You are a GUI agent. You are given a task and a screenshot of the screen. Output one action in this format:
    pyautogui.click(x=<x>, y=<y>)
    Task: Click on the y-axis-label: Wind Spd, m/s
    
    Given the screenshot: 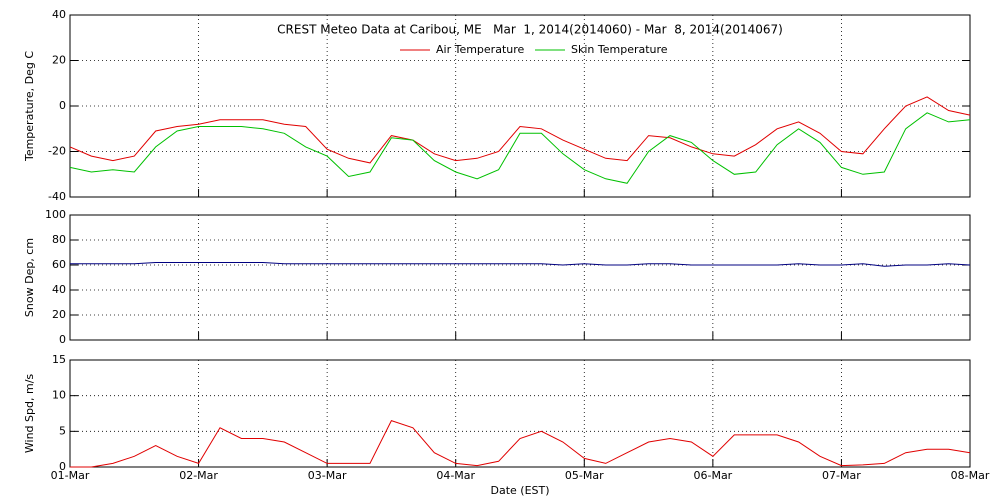 What is the action you would take?
    pyautogui.click(x=29, y=414)
    